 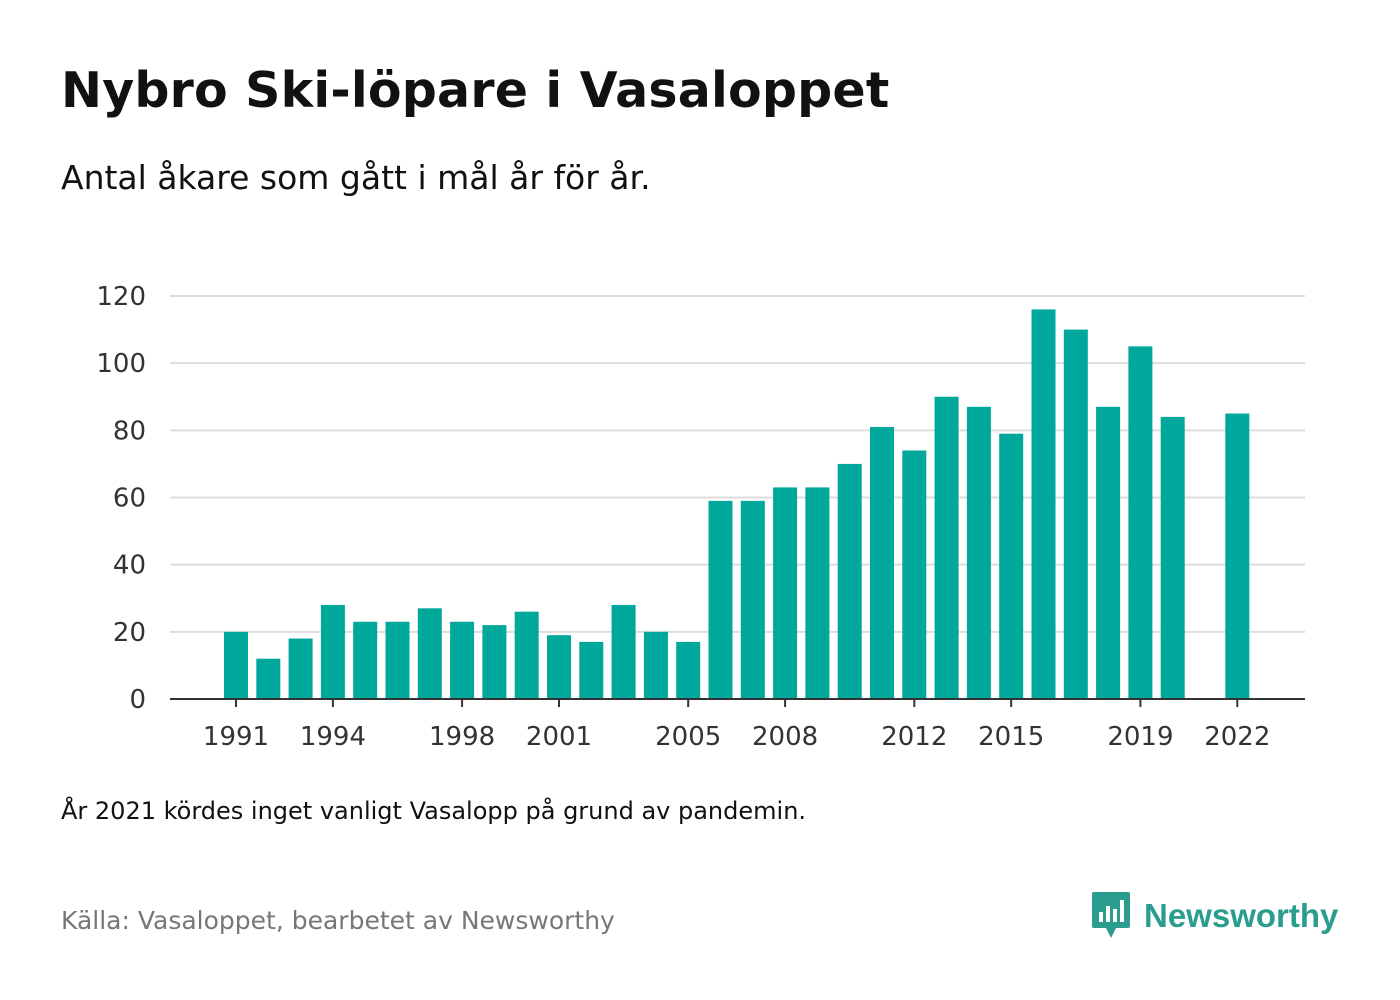 I want to click on y-tick-label: 0, so click(x=137, y=700).